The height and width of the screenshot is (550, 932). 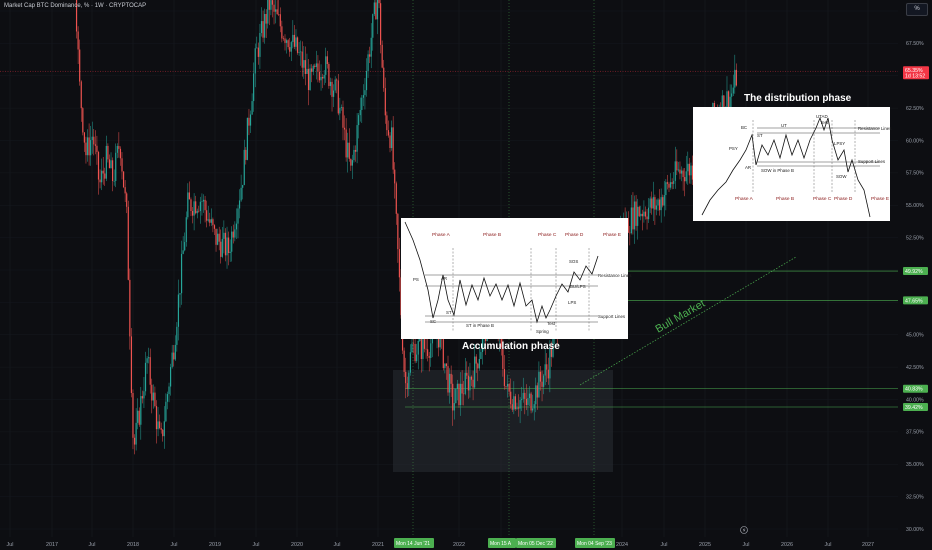 I want to click on x-tick-label: 2021, so click(x=378, y=545).